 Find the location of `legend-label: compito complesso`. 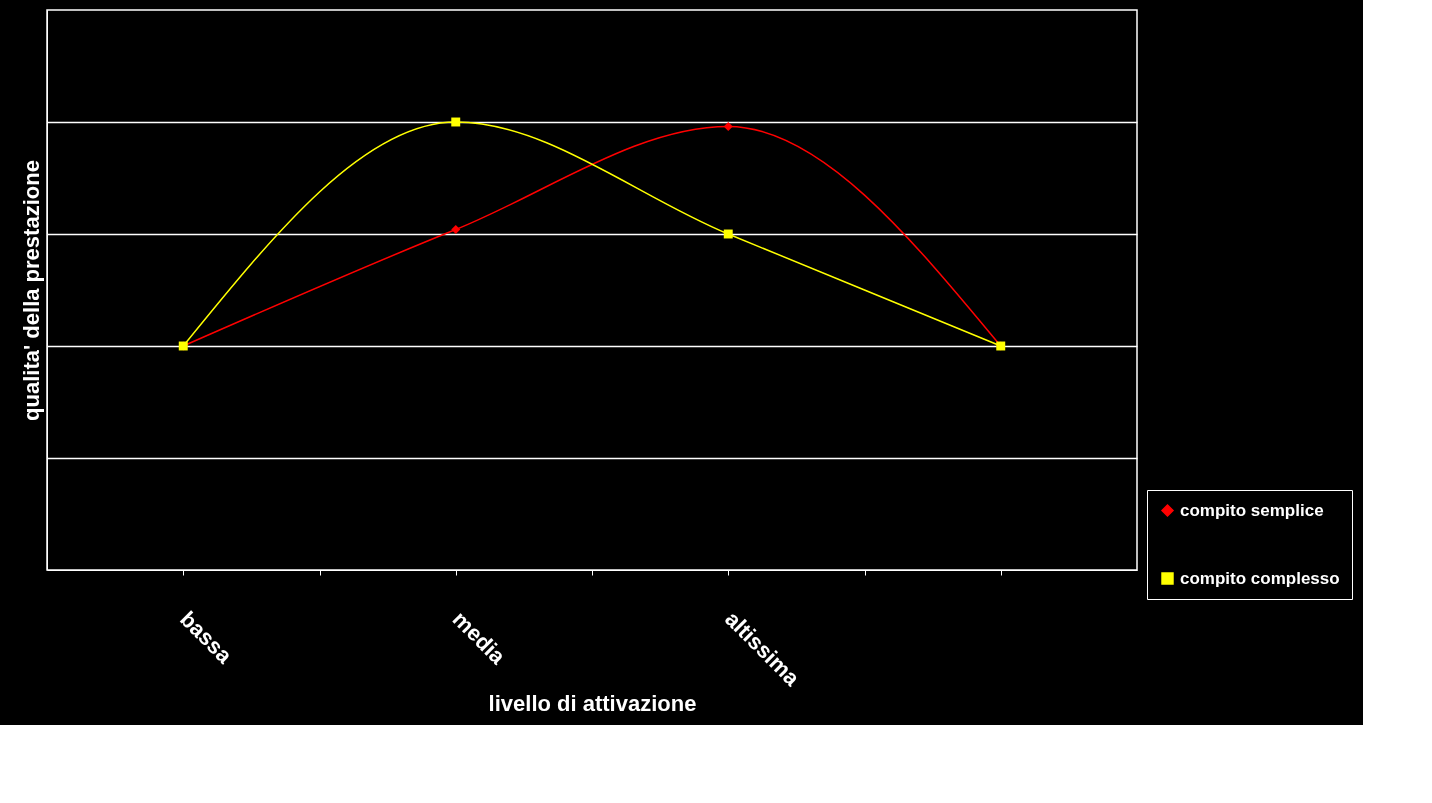

legend-label: compito complesso is located at coordinates (1260, 578).